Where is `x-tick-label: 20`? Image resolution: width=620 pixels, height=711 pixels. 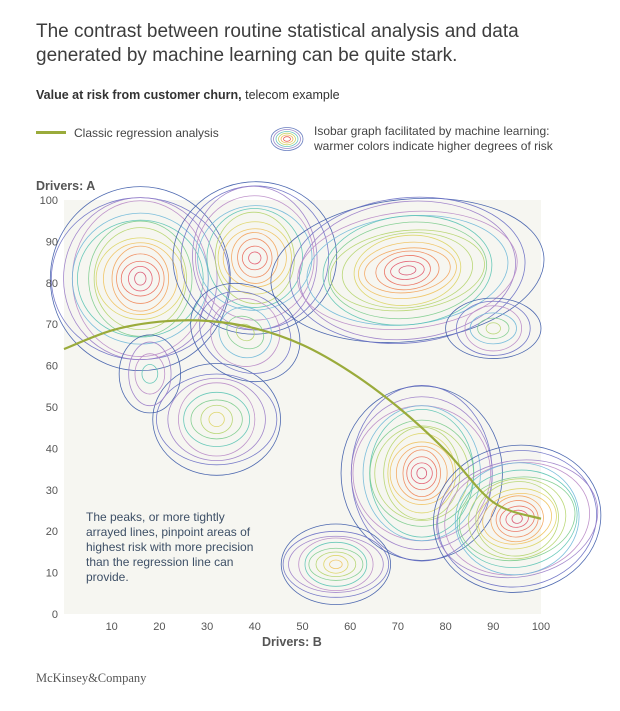
x-tick-label: 20 is located at coordinates (159, 627).